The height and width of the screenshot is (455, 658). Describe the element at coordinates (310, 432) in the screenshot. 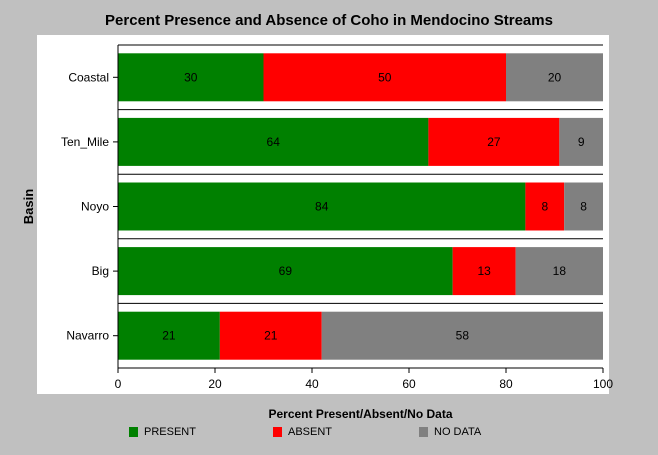

I see `legend-label: ABSENT` at that location.